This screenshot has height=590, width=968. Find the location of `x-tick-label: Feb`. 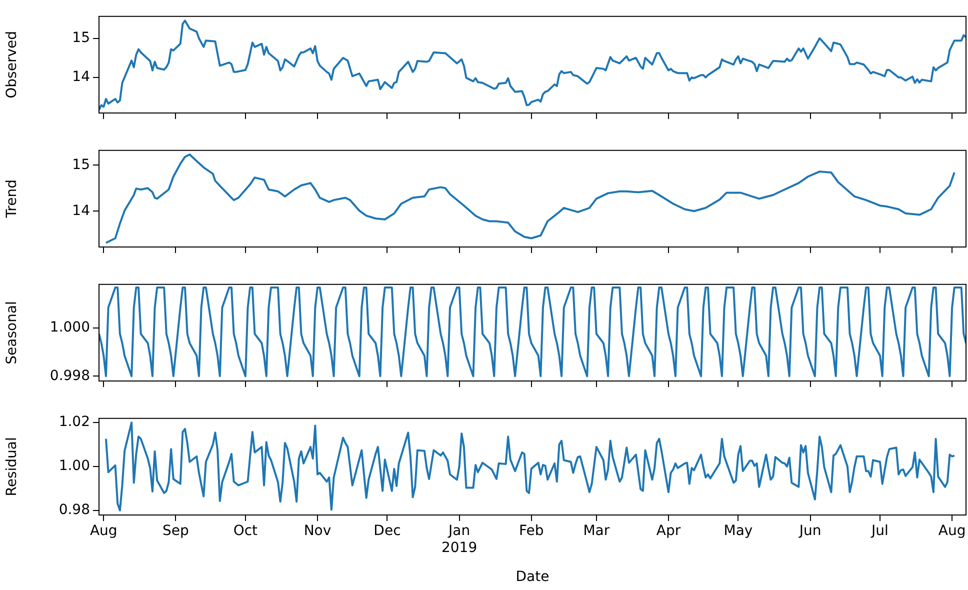

x-tick-label: Feb is located at coordinates (531, 531).